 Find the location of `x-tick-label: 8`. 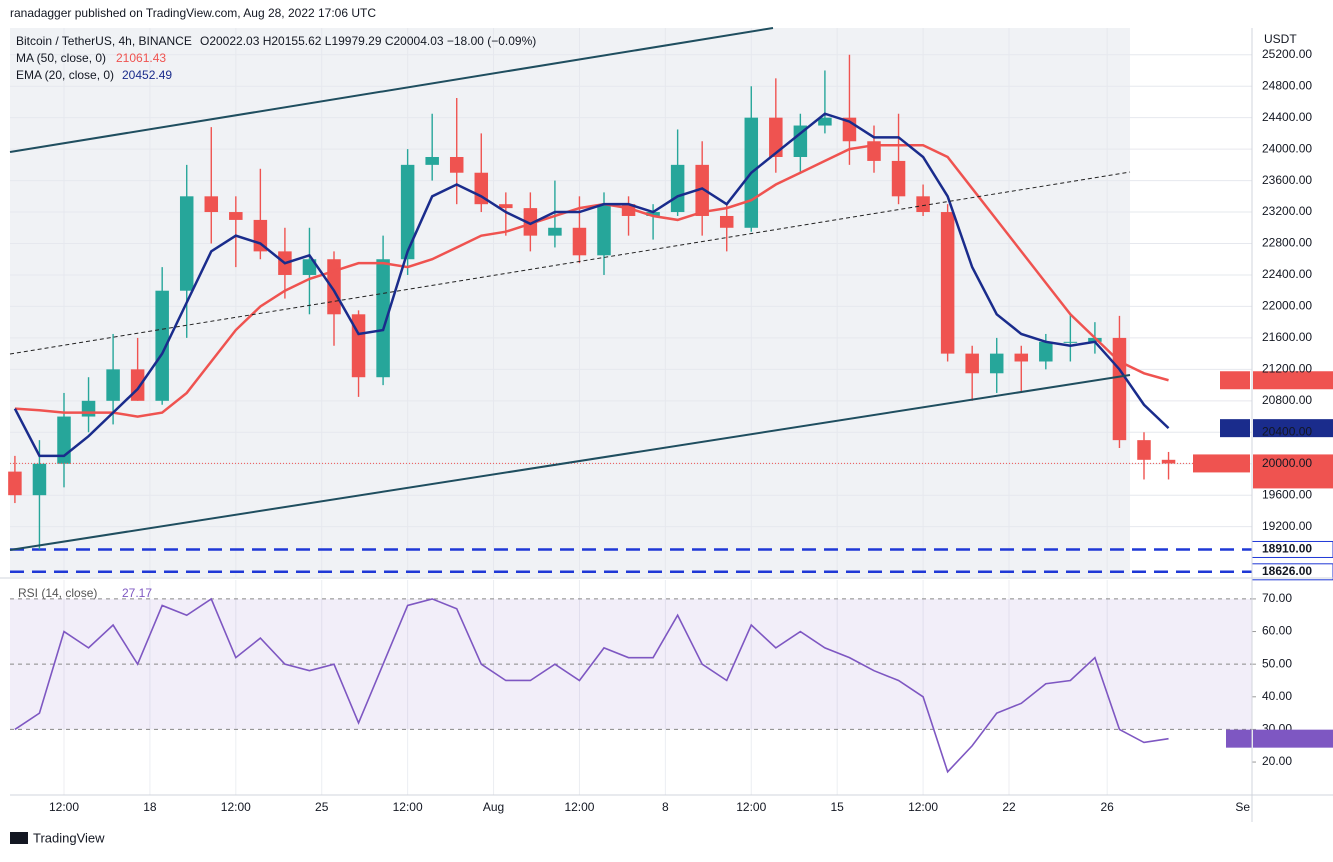

x-tick-label: 8 is located at coordinates (665, 807).